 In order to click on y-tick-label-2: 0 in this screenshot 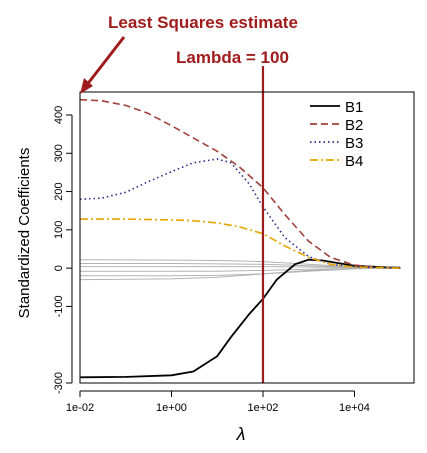, I will do `click(59, 268)`.